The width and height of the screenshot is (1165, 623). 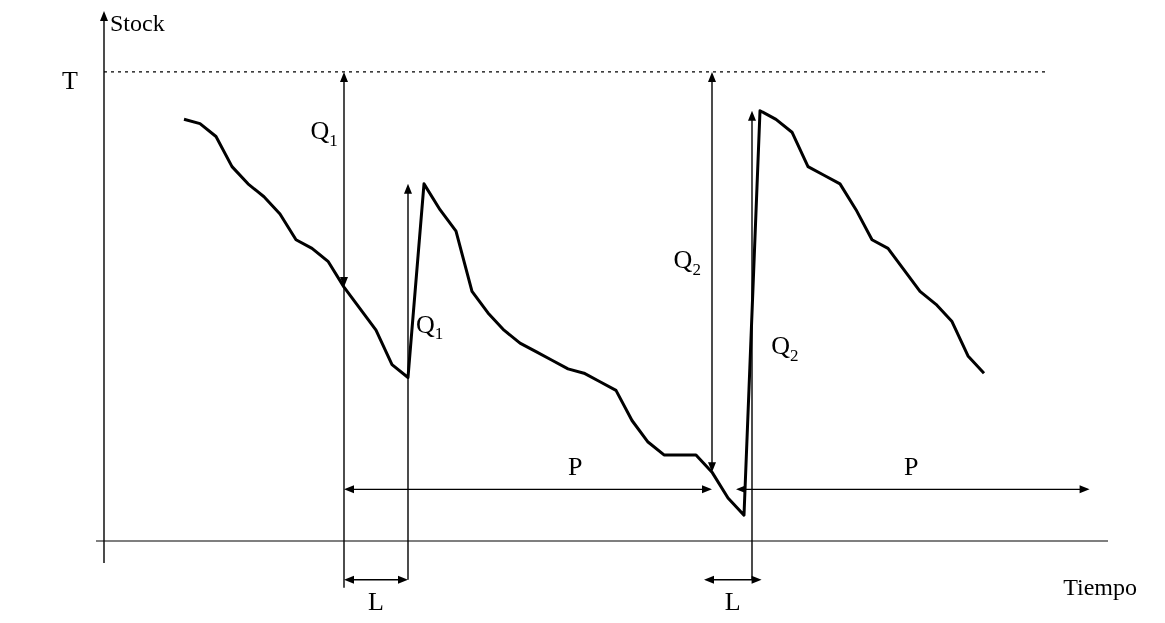 What do you see at coordinates (1100, 587) in the screenshot?
I see `x-axis-title: Tiempo` at bounding box center [1100, 587].